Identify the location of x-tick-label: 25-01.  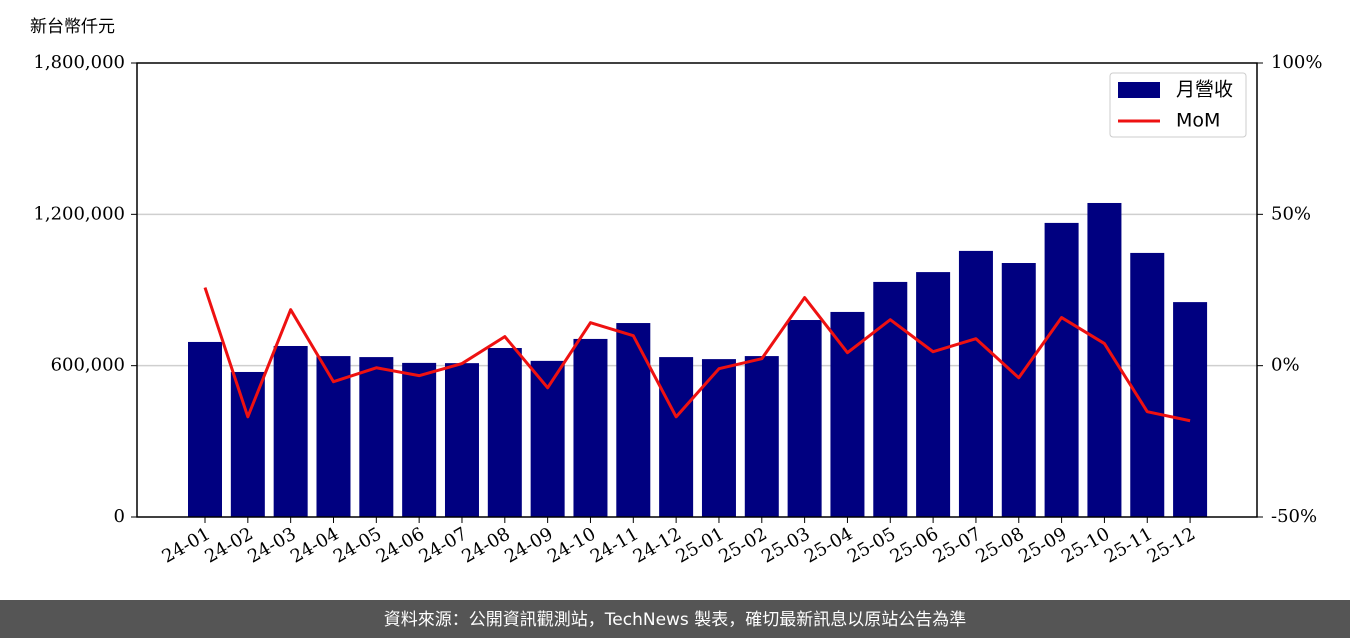
(700, 545).